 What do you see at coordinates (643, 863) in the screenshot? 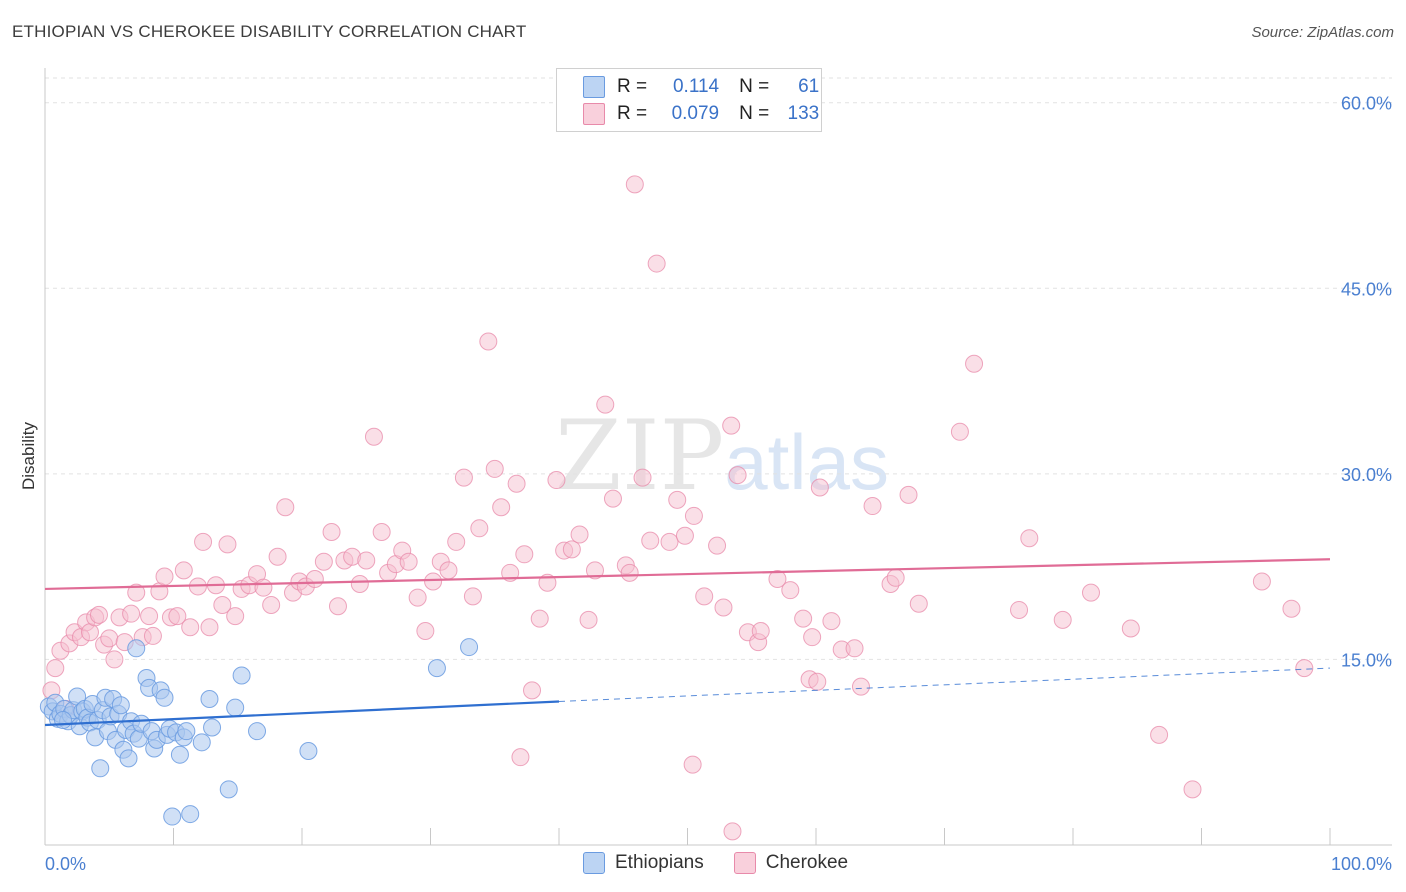
I see `legend-item-ethiopians: Ethiopians` at bounding box center [643, 863].